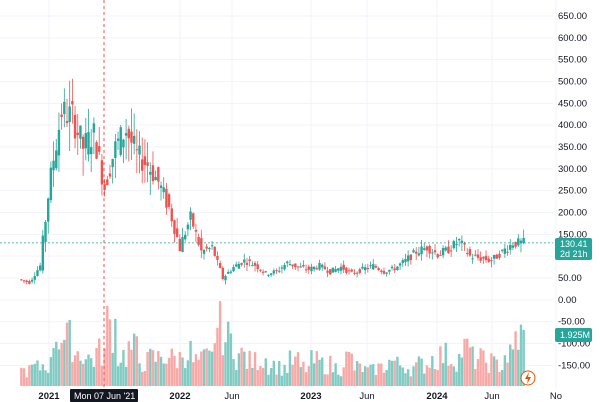 The width and height of the screenshot is (600, 402). I want to click on price-tick-label: 500.00, so click(572, 82).